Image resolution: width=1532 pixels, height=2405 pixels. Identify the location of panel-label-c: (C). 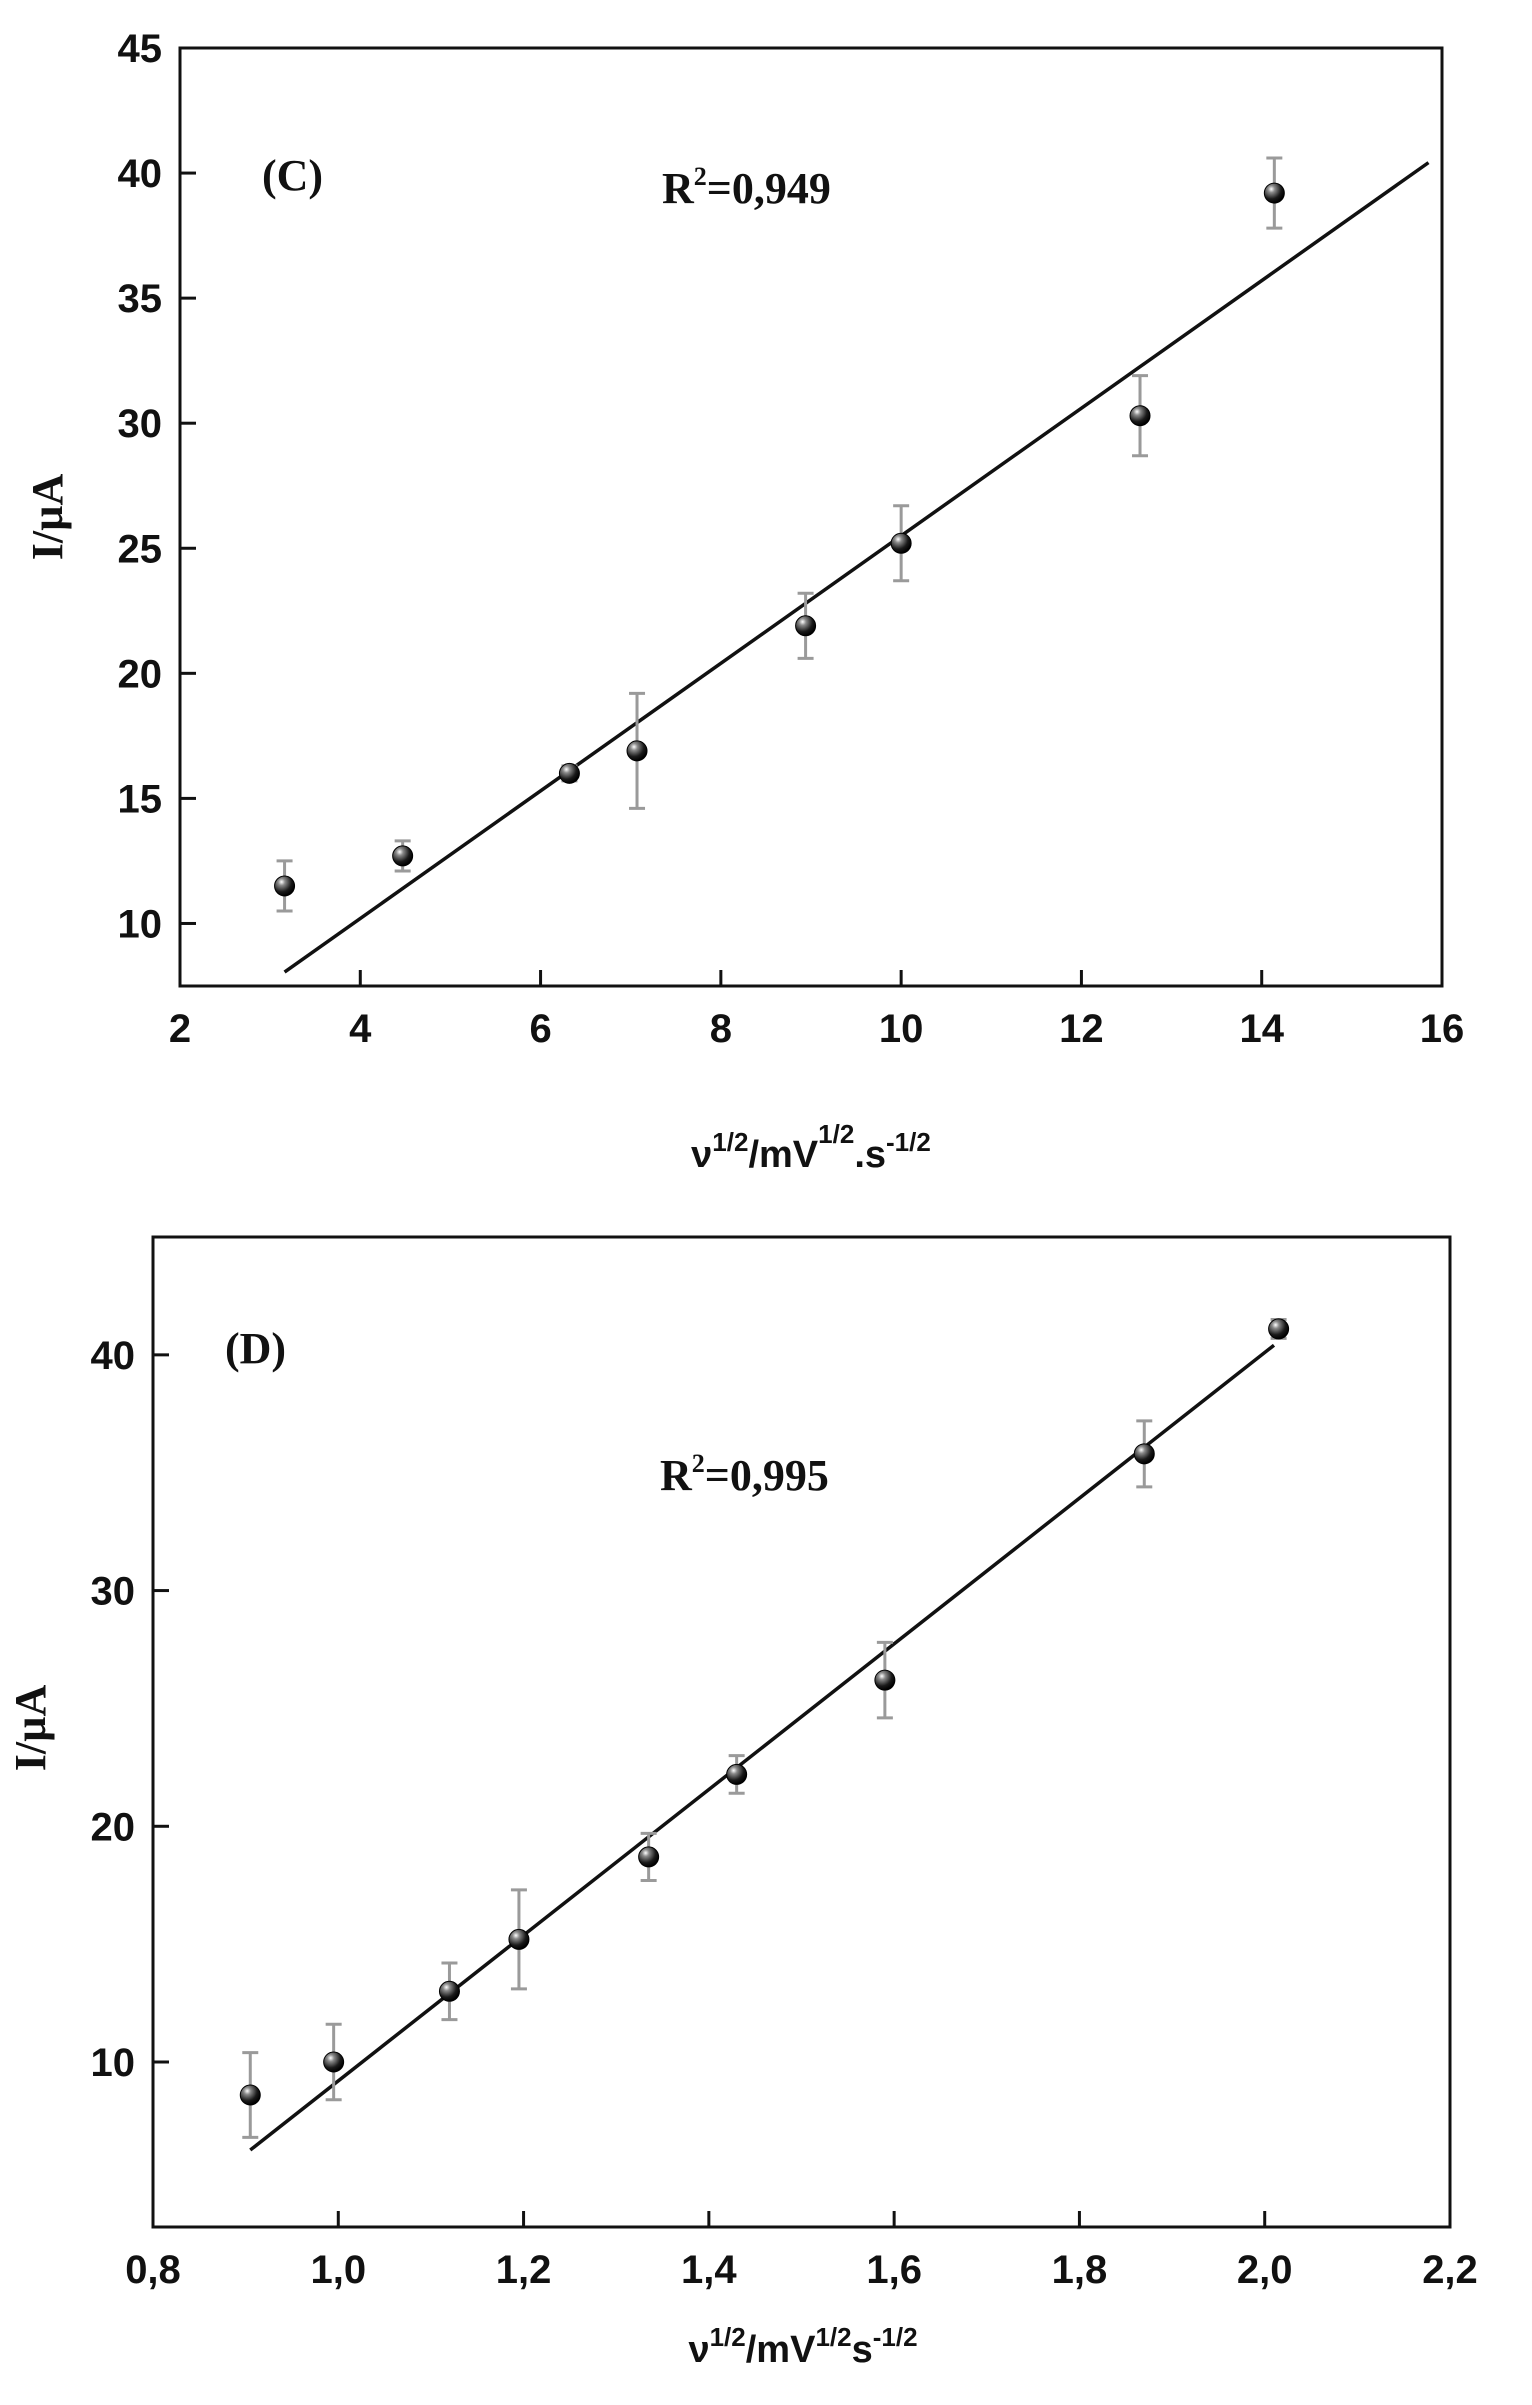
(292, 175).